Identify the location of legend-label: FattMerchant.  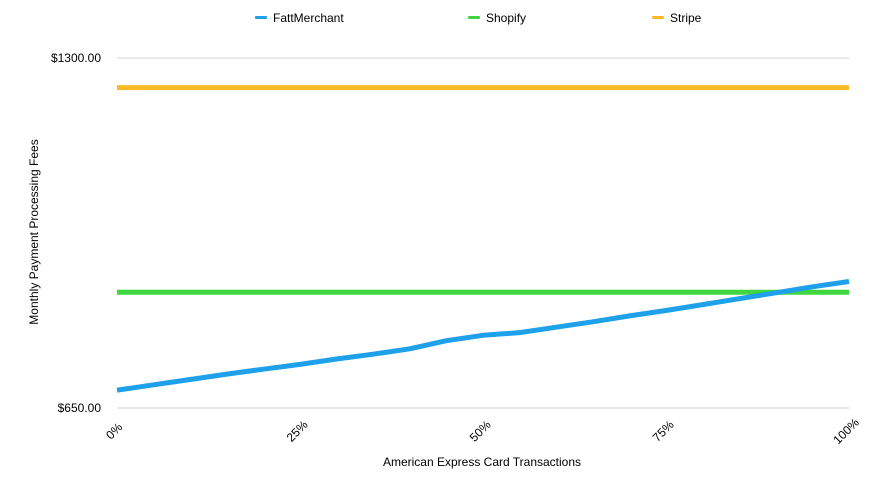
(308, 18).